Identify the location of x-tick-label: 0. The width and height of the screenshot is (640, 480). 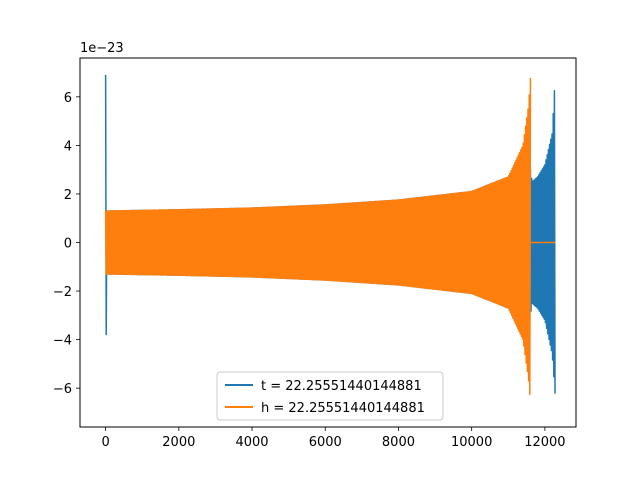
(105, 442).